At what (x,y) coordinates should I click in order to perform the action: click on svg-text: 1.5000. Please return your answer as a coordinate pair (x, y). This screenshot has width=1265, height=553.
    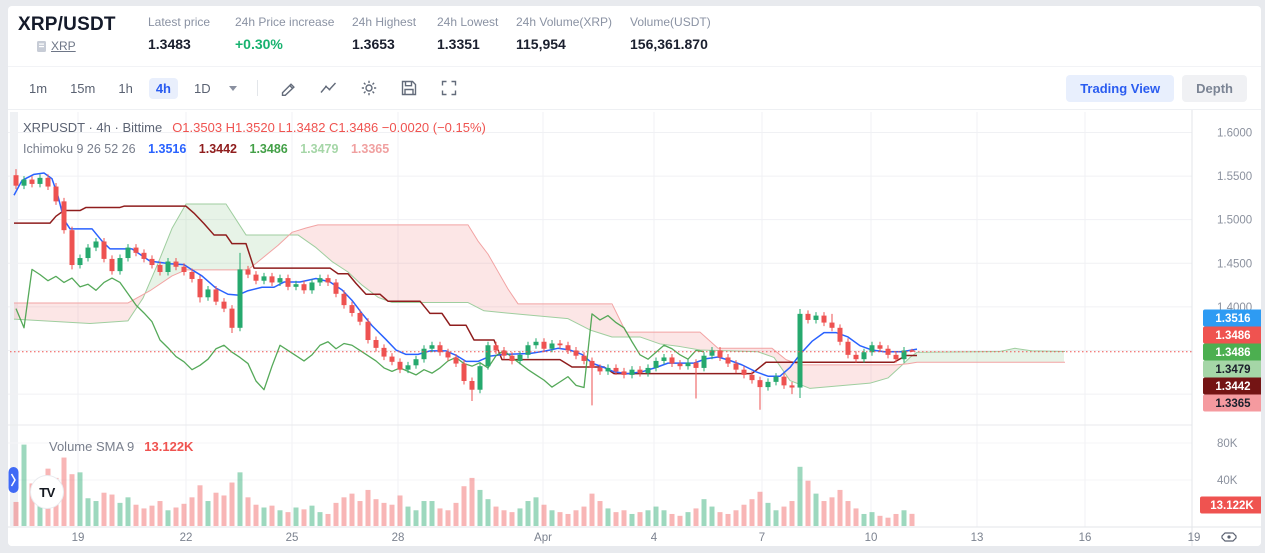
    Looking at the image, I should click on (1234, 221).